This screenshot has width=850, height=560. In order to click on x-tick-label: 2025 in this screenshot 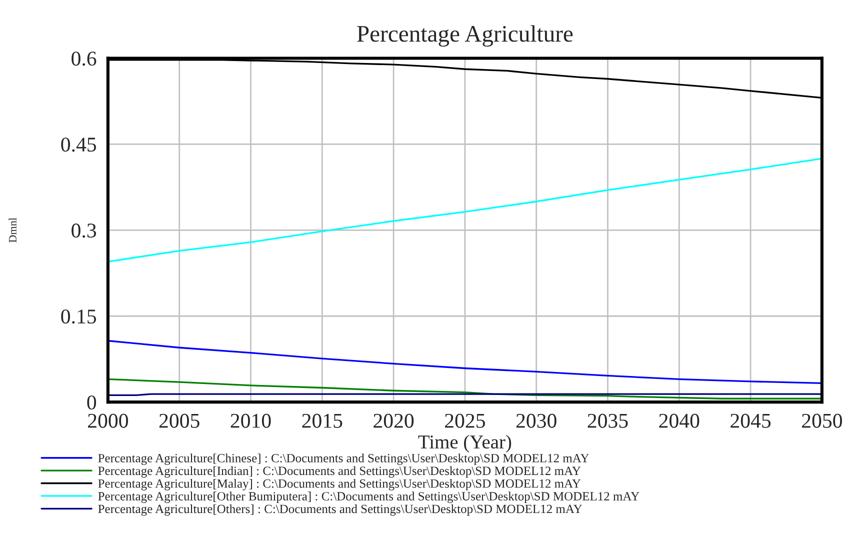, I will do `click(465, 421)`.